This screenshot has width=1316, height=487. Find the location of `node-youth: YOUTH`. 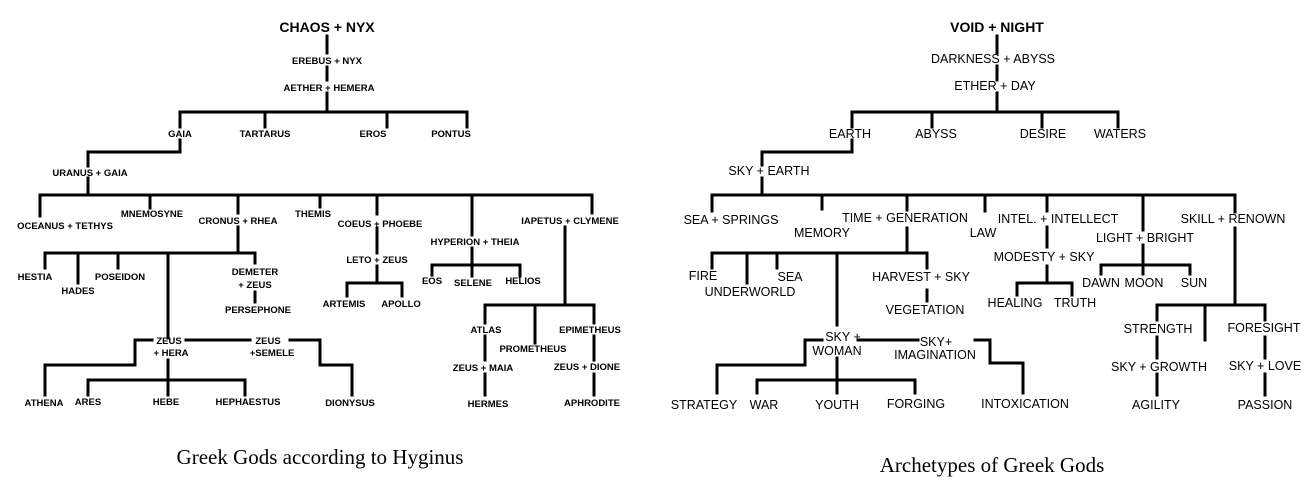

node-youth: YOUTH is located at coordinates (837, 405).